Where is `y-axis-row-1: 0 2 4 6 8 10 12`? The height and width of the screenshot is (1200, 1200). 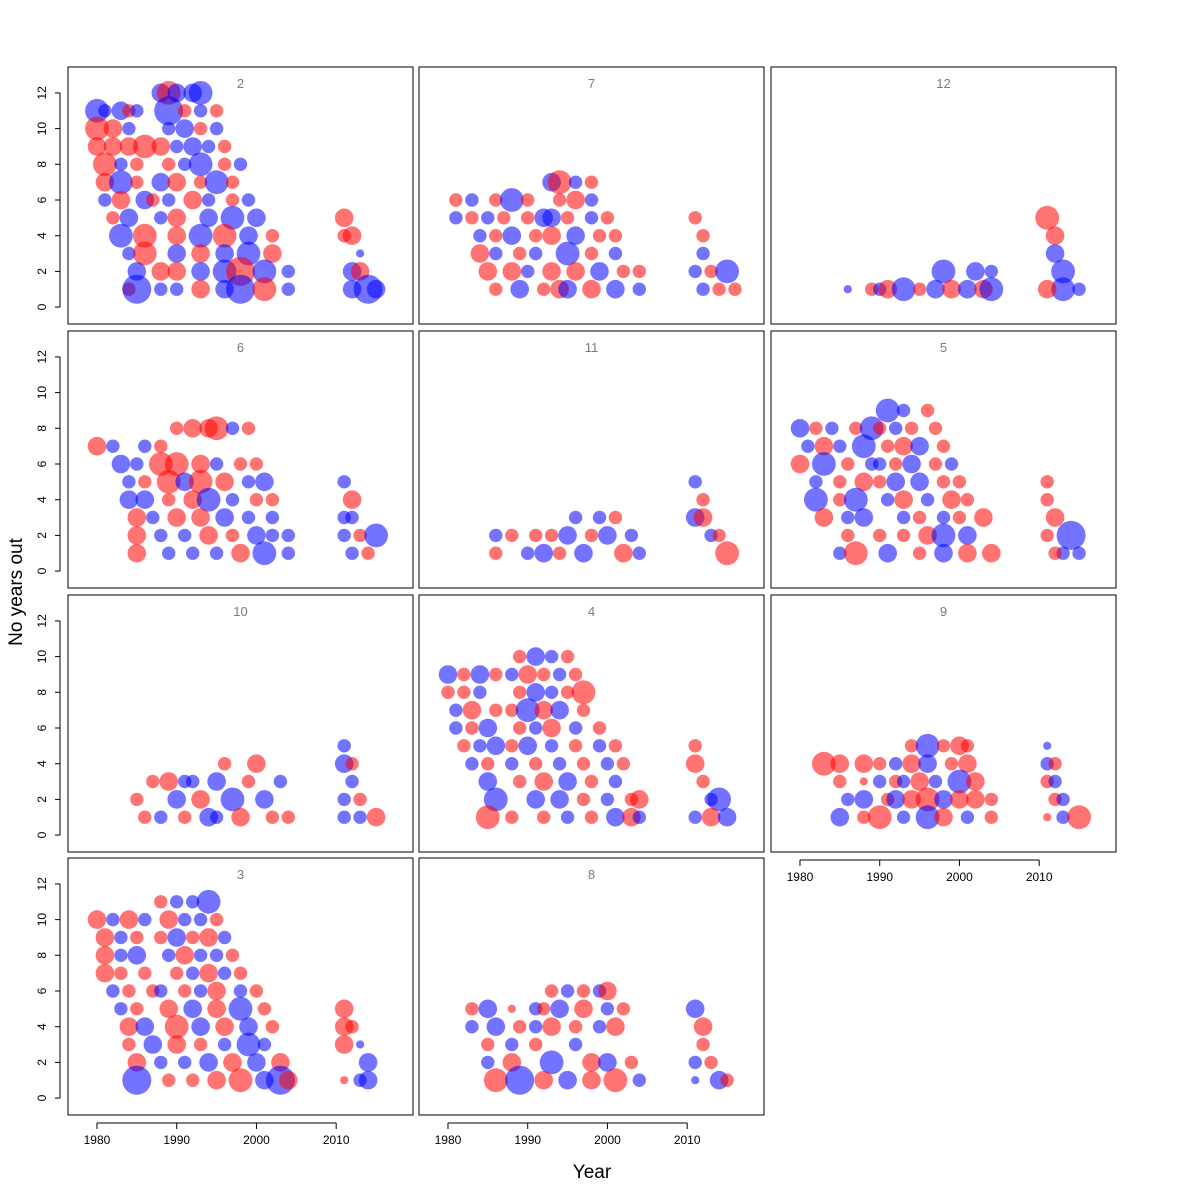 y-axis-row-1: 0 2 4 6 8 10 12 is located at coordinates (48, 198).